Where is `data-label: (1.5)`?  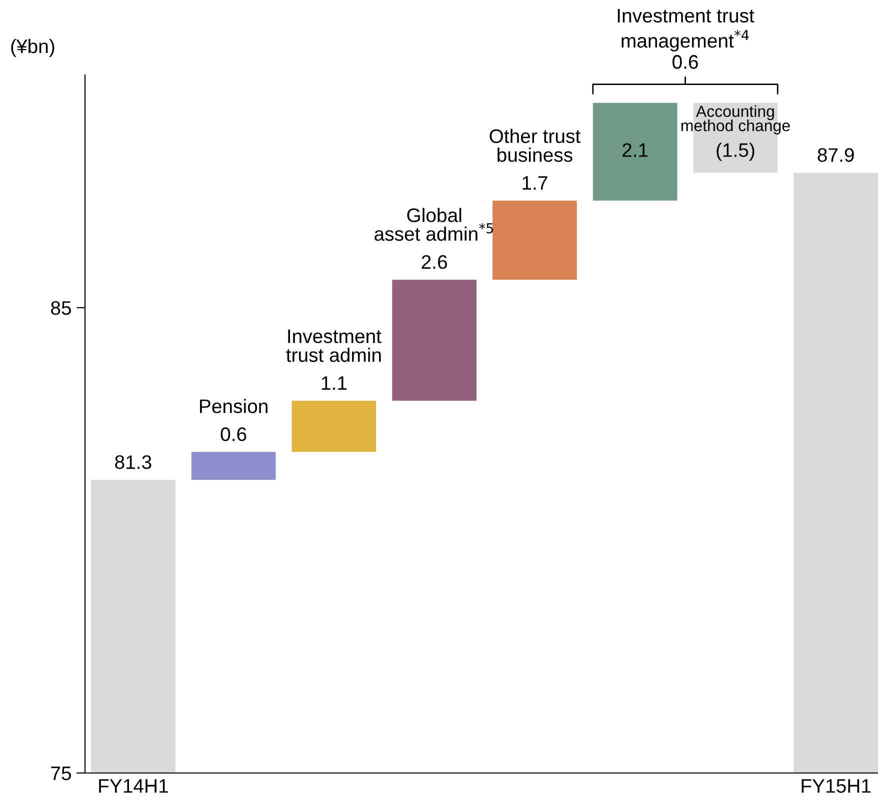
data-label: (1.5) is located at coordinates (735, 151).